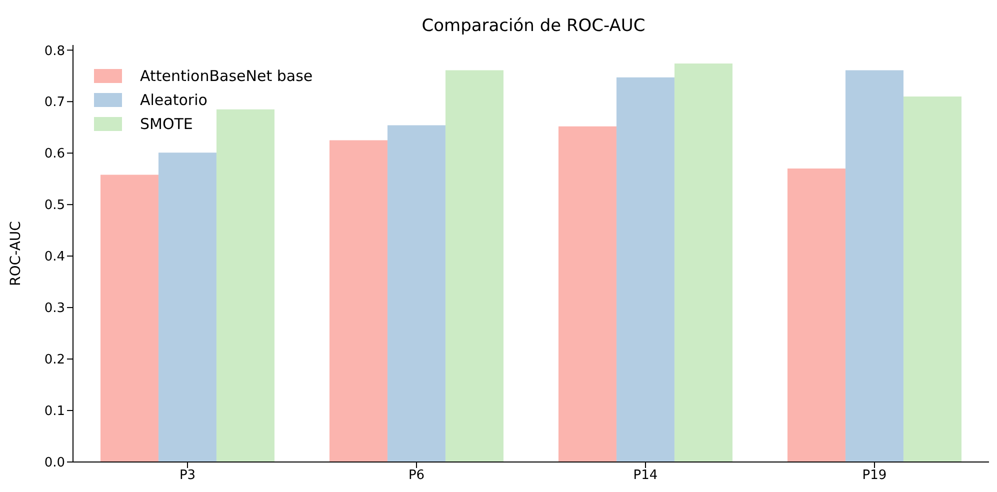 The height and width of the screenshot is (492, 997). Describe the element at coordinates (54, 308) in the screenshot. I see `y-tick-label: 0.3` at that location.